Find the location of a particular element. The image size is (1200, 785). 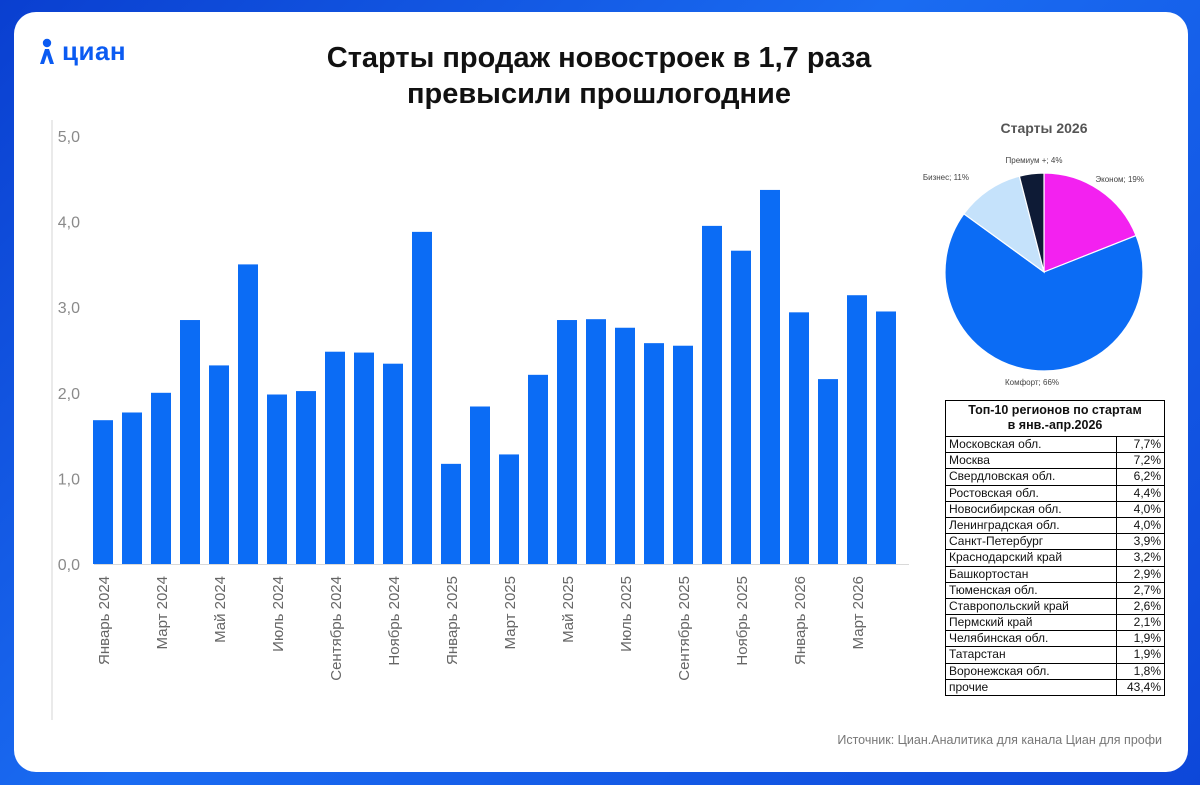

region-share: 7,7% is located at coordinates (1147, 444).